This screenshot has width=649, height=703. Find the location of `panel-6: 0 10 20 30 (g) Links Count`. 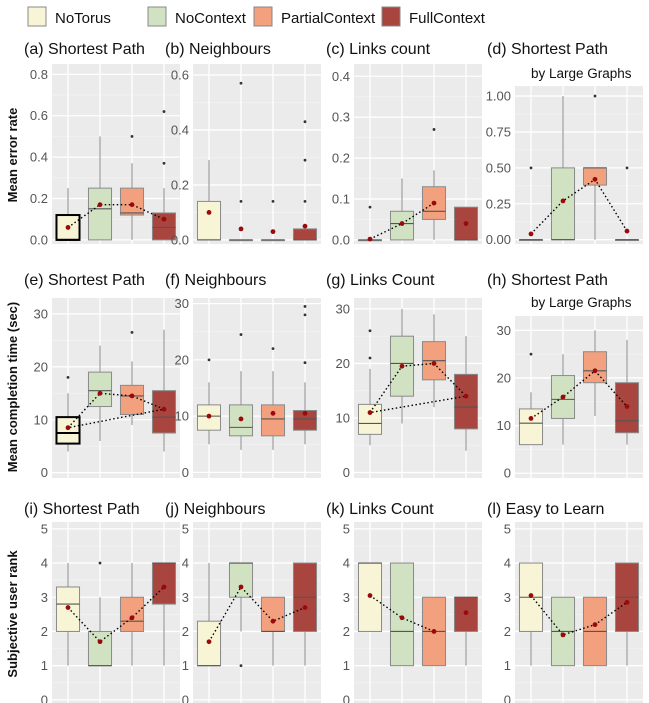

panel-6: 0 10 20 30 (g) Links Count is located at coordinates (404, 376).